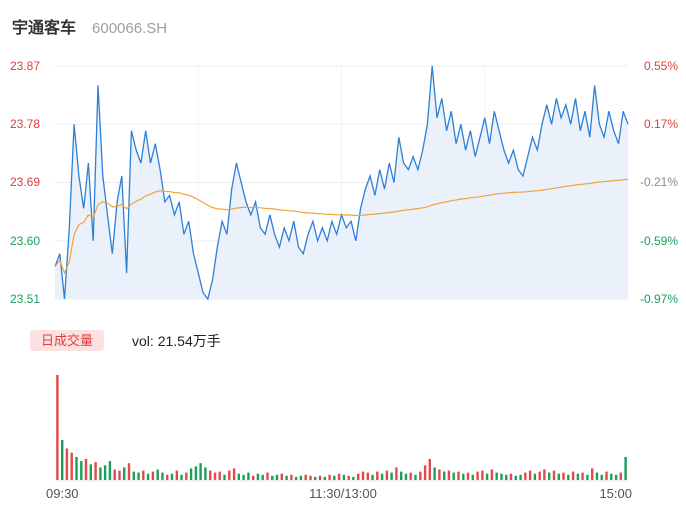 This screenshot has height=524, width=686. What do you see at coordinates (62, 493) in the screenshot?
I see `time-axis-label-open: 09:30` at bounding box center [62, 493].